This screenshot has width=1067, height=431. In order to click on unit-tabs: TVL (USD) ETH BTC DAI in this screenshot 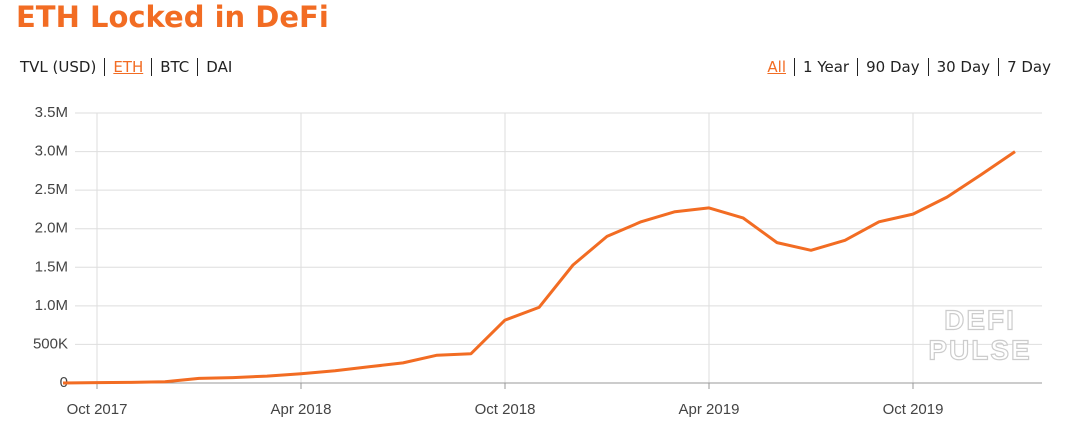, I will do `click(126, 67)`.